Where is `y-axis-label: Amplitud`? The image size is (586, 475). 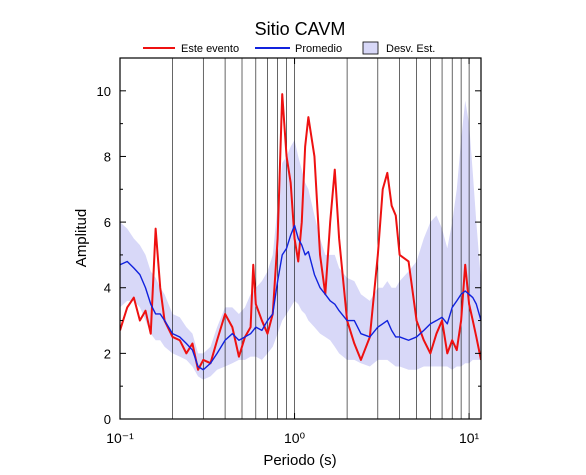
y-axis-label: Amplitud is located at coordinates (81, 238).